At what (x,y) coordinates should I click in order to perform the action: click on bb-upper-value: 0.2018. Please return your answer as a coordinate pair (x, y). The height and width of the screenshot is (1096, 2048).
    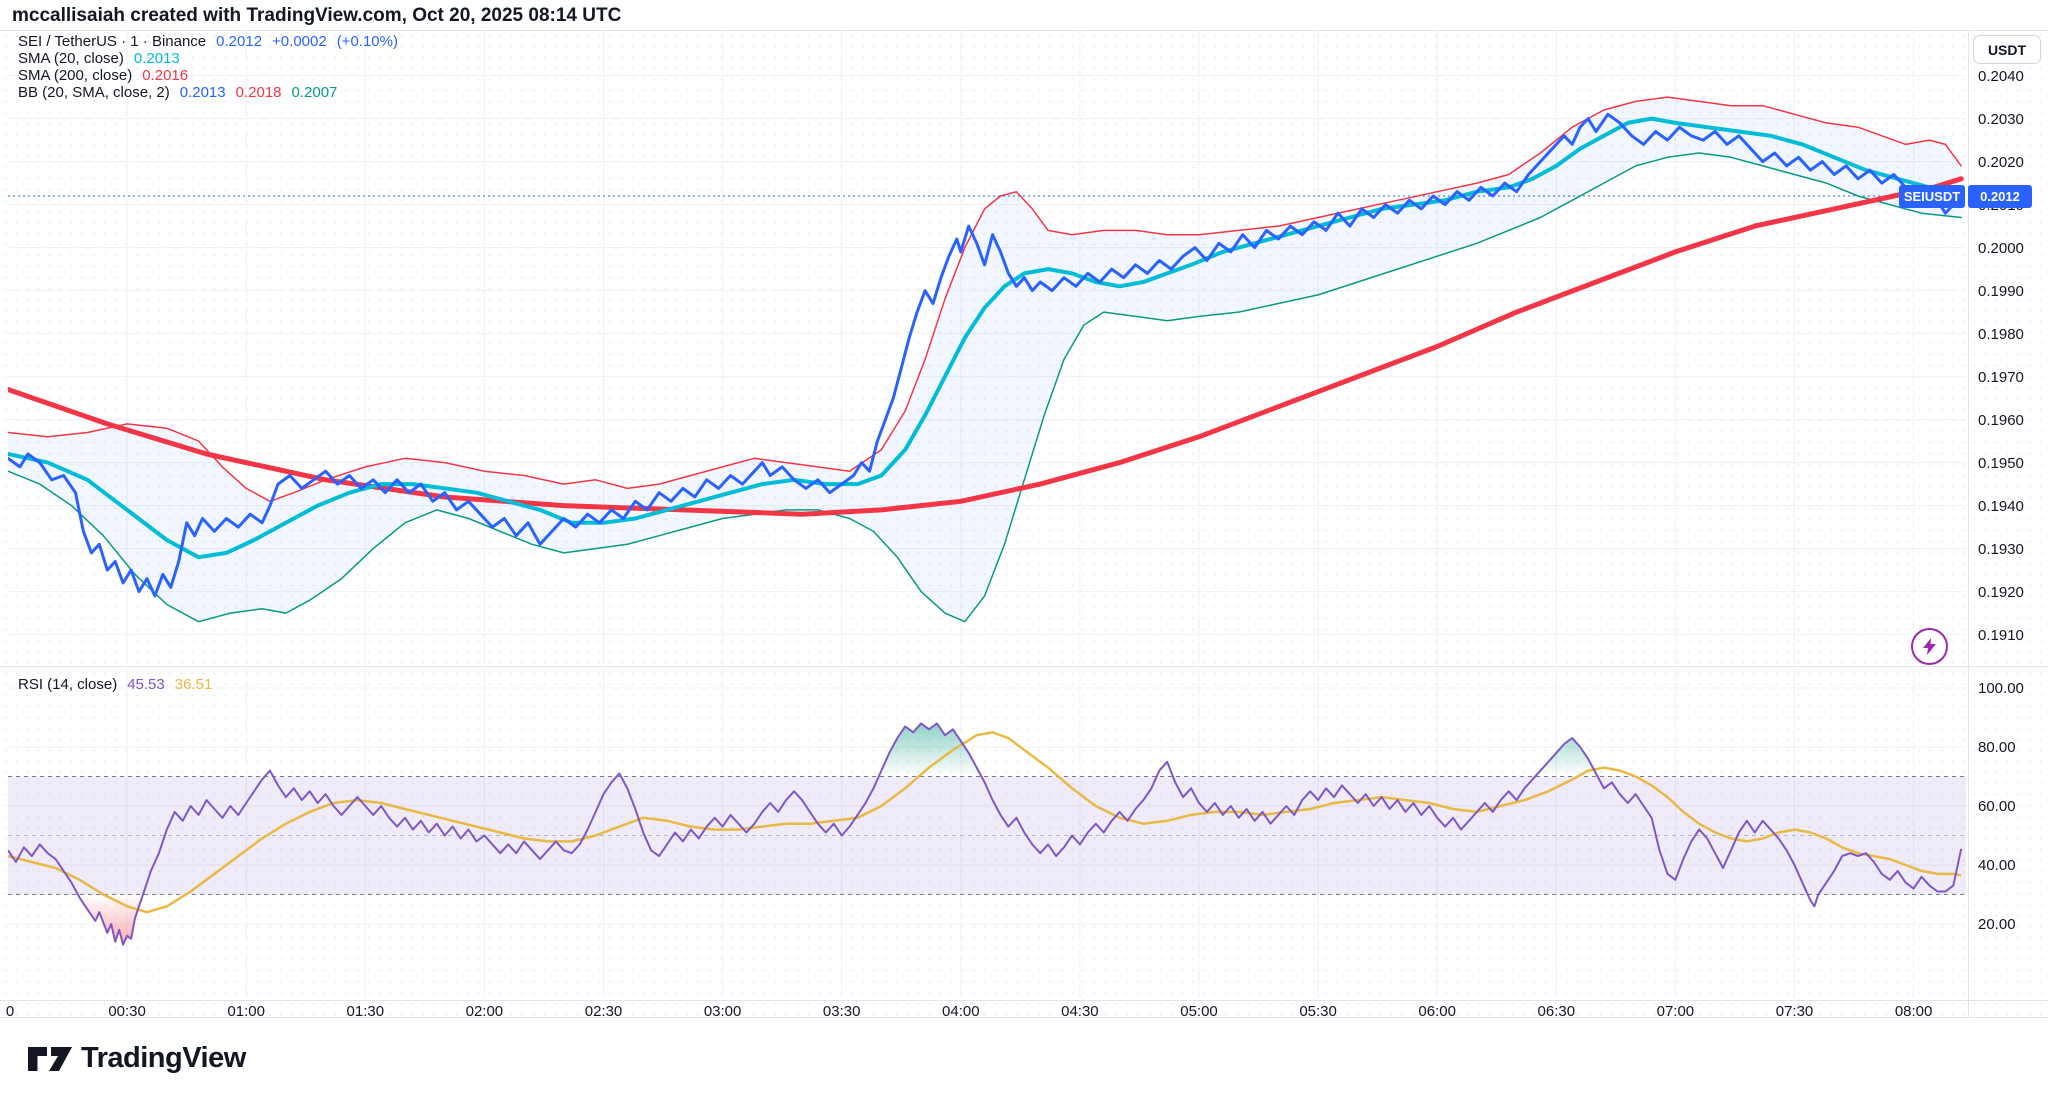
    Looking at the image, I should click on (258, 92).